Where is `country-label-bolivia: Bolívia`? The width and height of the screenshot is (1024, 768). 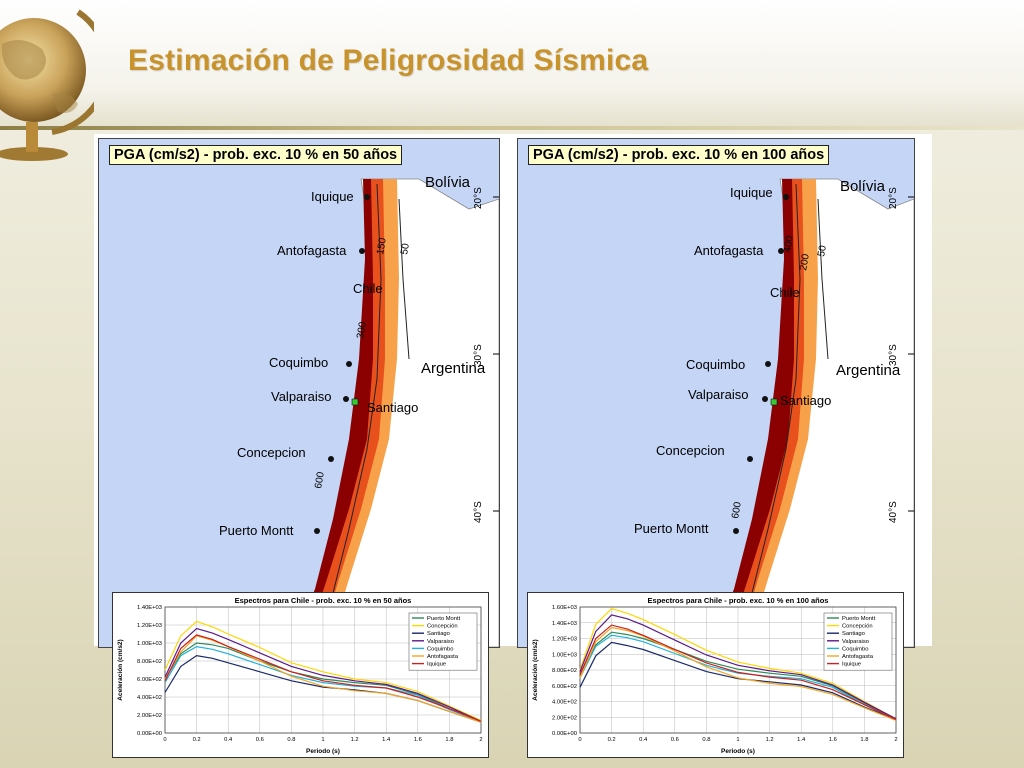
country-label-bolivia: Bolívia is located at coordinates (448, 182).